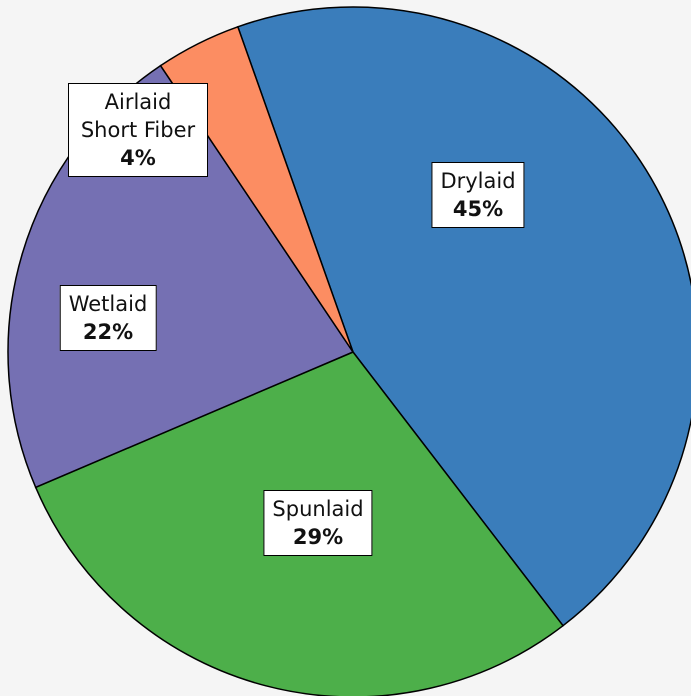 This screenshot has width=691, height=696. I want to click on percent-label: 29%, so click(318, 537).